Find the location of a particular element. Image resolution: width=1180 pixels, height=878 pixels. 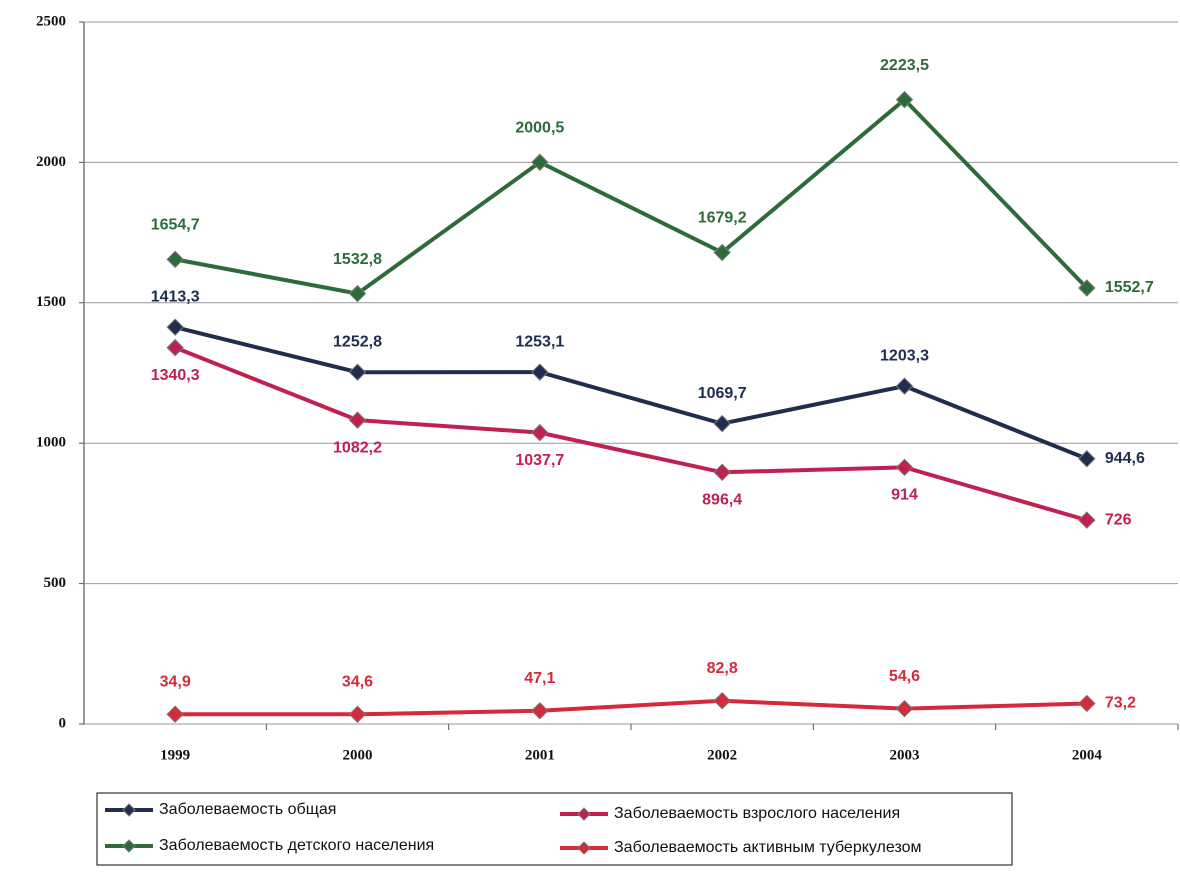

x-tick-label: 2002 is located at coordinates (722, 755).